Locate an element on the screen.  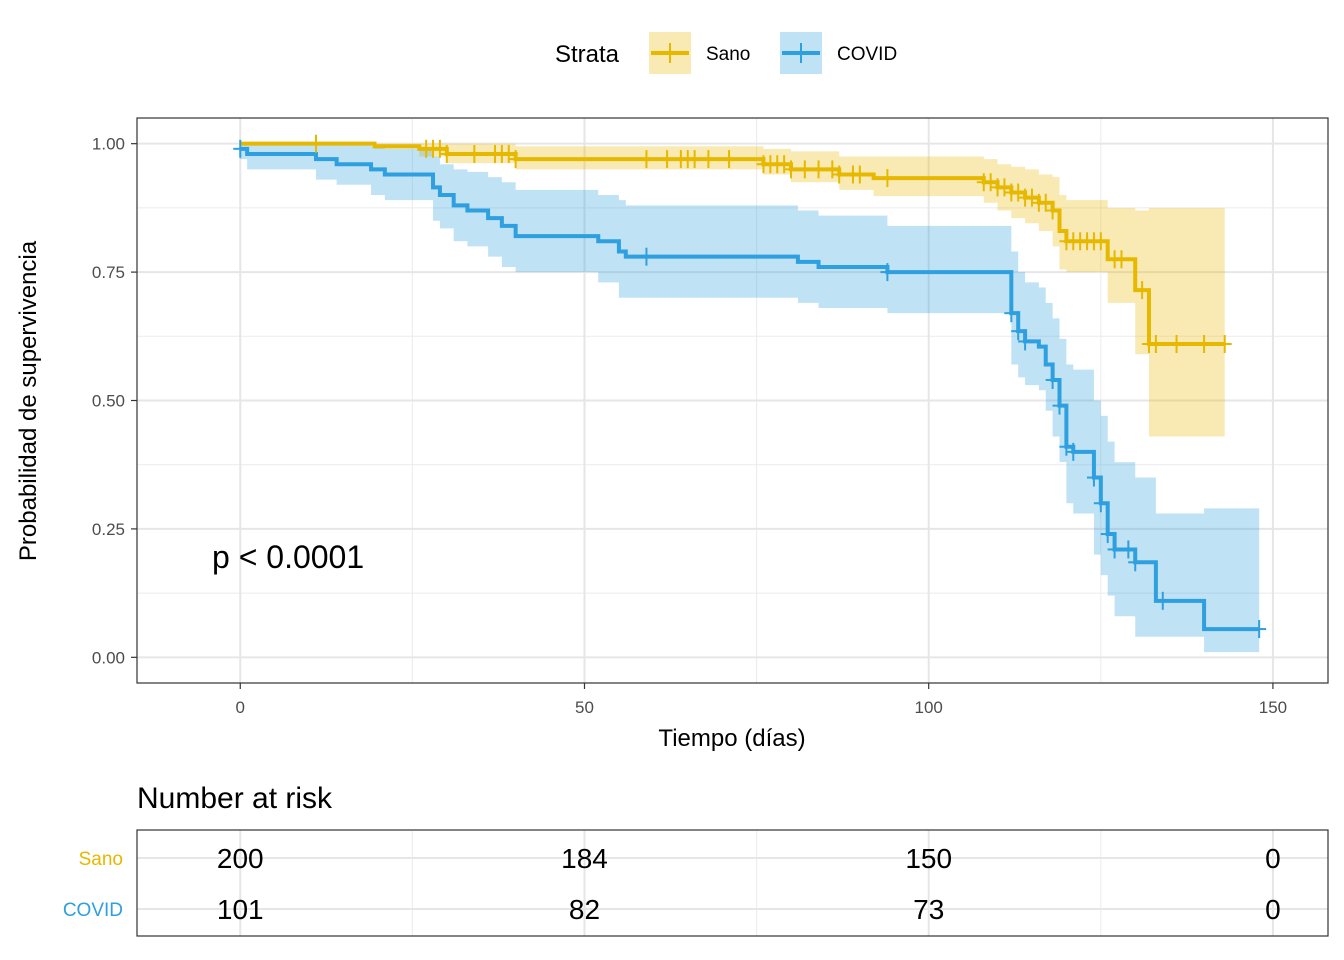
risk-count-covid: 82 is located at coordinates (584, 909).